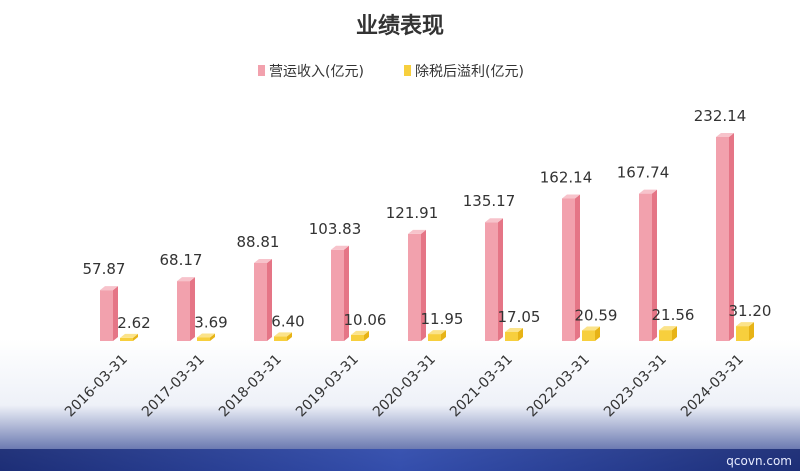 The width and height of the screenshot is (800, 471). I want to click on bar-profit-5-front, so click(511, 336).